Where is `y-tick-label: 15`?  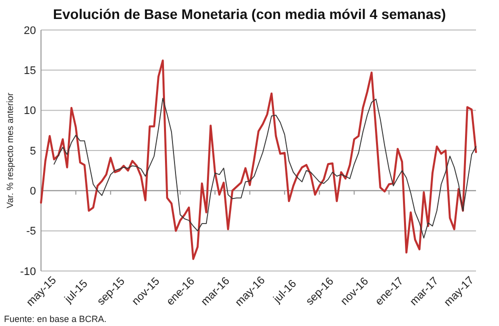
y-tick-label: 15 is located at coordinates (30, 71).